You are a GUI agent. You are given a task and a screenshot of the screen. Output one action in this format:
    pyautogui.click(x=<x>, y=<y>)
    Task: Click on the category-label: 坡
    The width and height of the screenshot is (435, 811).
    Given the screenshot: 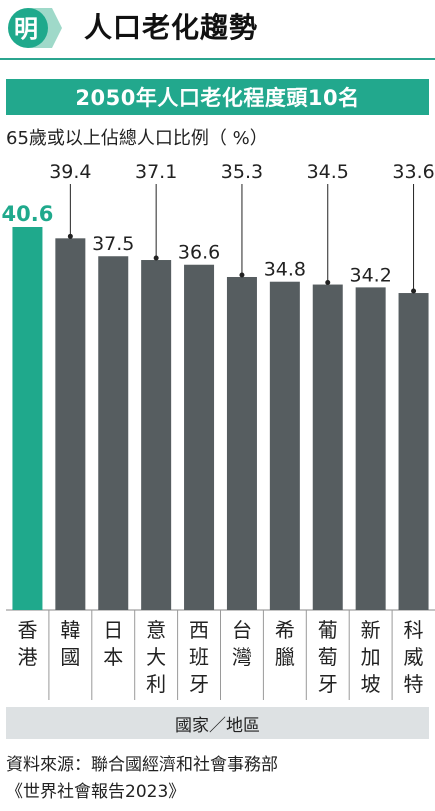 What is the action you would take?
    pyautogui.click(x=371, y=684)
    